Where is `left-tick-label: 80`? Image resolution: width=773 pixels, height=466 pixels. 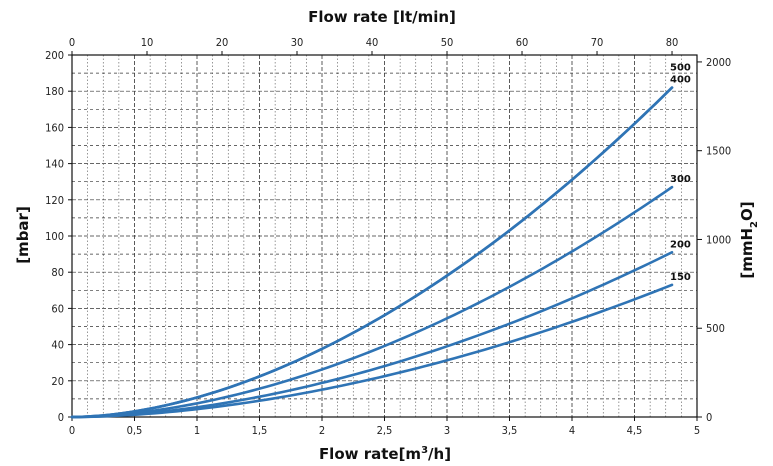 left-tick-label: 80 is located at coordinates (57, 272).